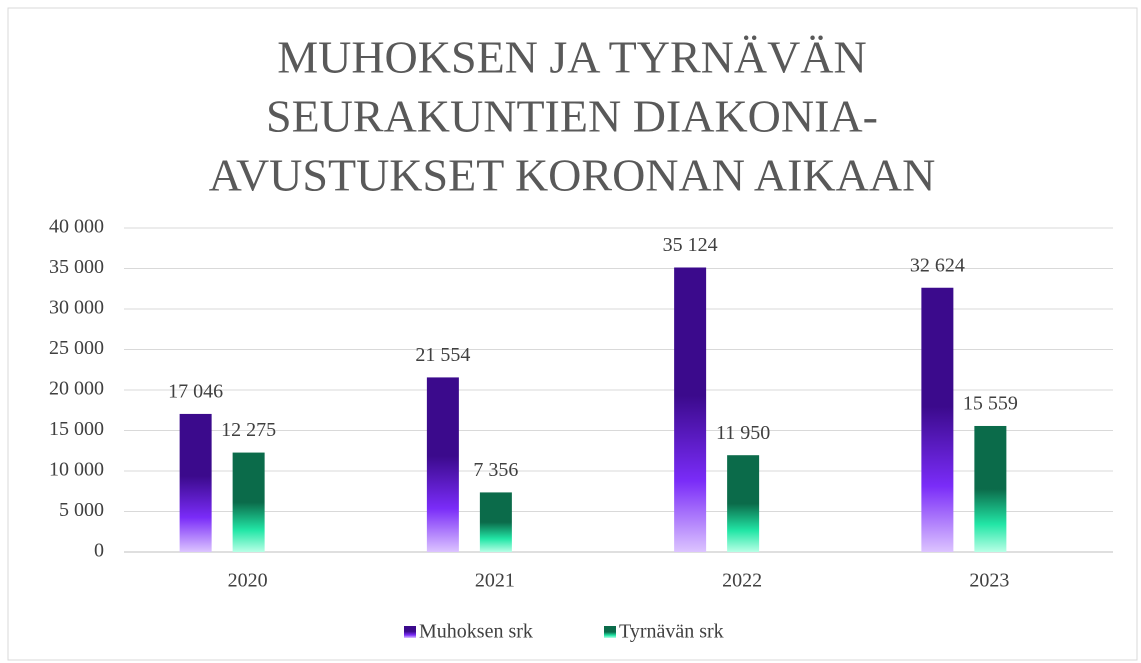 This screenshot has height=663, width=1141. I want to click on y-tick-label: 20 000, so click(76, 389).